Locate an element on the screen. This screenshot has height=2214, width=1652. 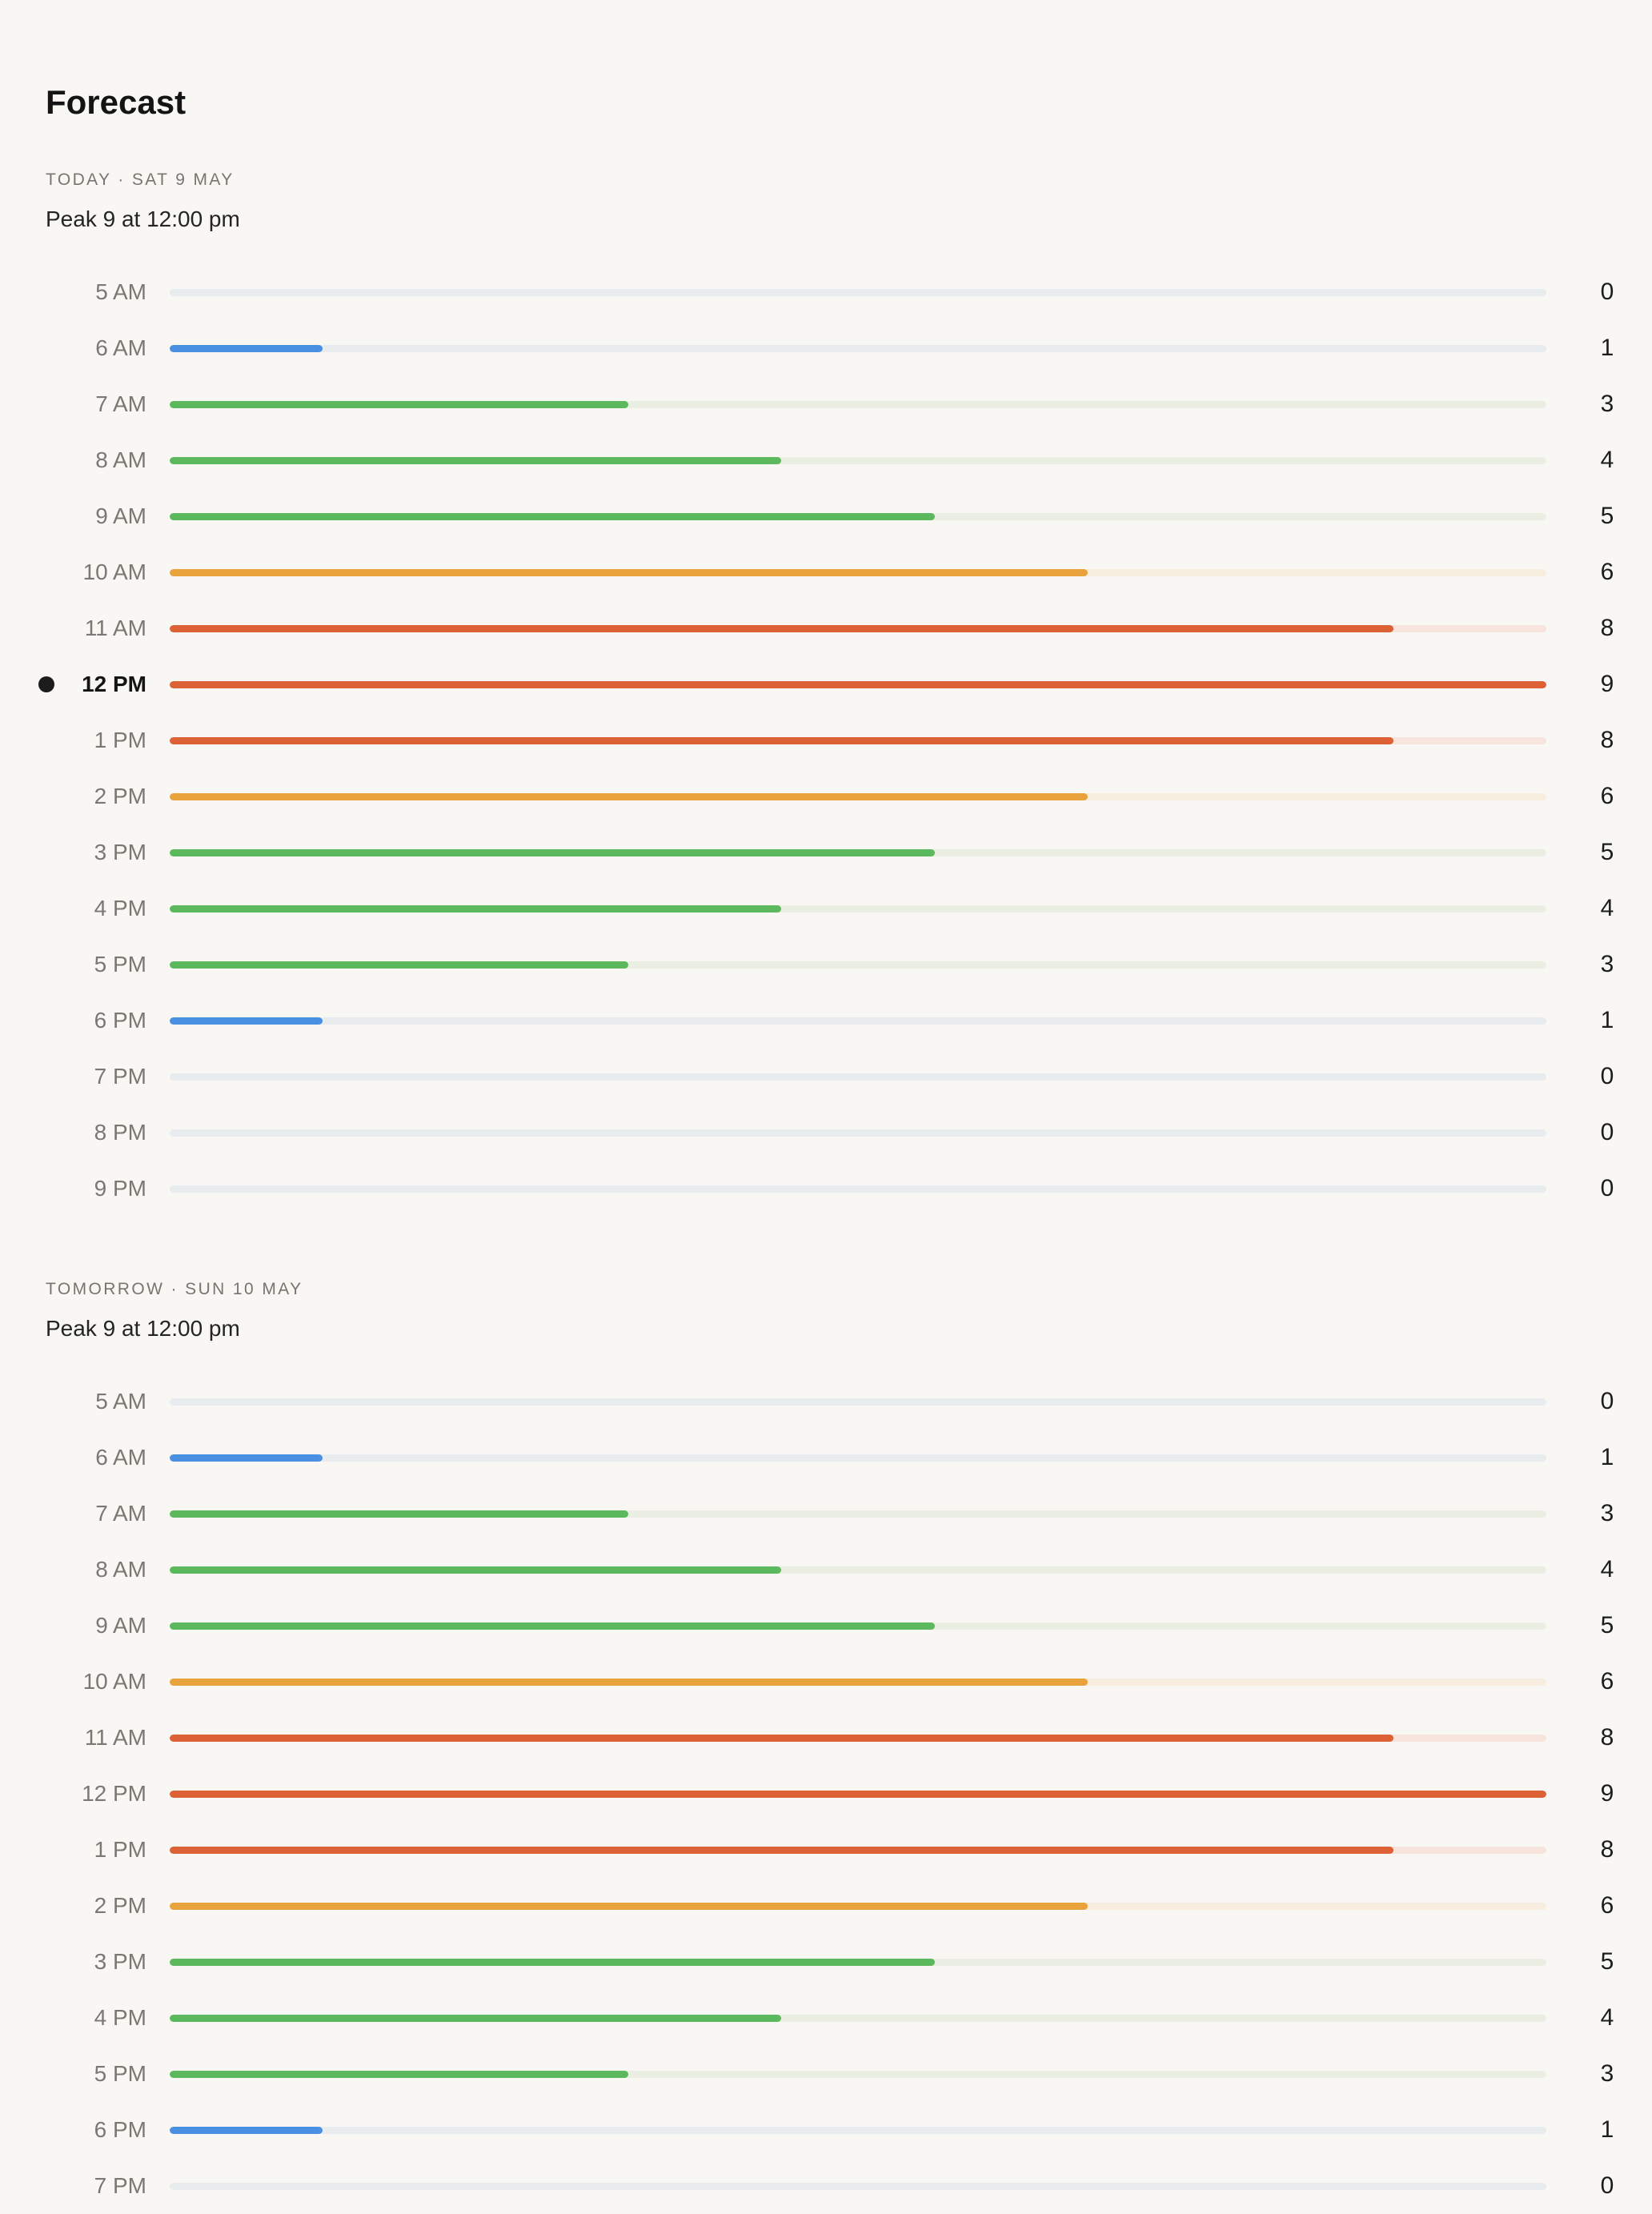
hour-label: 5 PM is located at coordinates (120, 2073).